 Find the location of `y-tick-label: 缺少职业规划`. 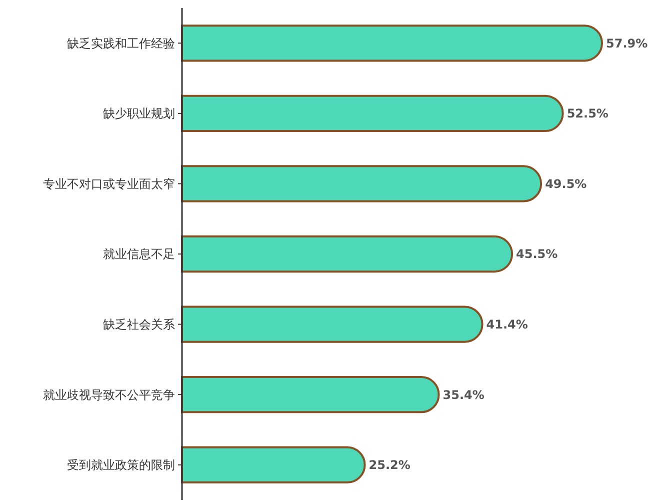

y-tick-label: 缺少职业规划 is located at coordinates (139, 113).